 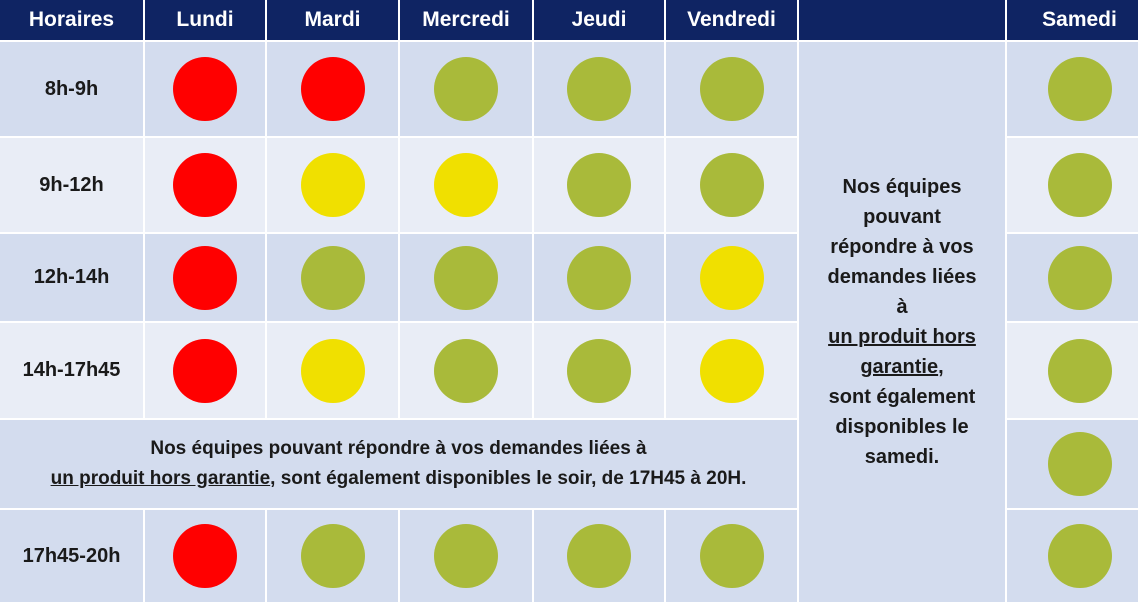 What do you see at coordinates (71, 185) in the screenshot?
I see `time-slot: 9h-12h` at bounding box center [71, 185].